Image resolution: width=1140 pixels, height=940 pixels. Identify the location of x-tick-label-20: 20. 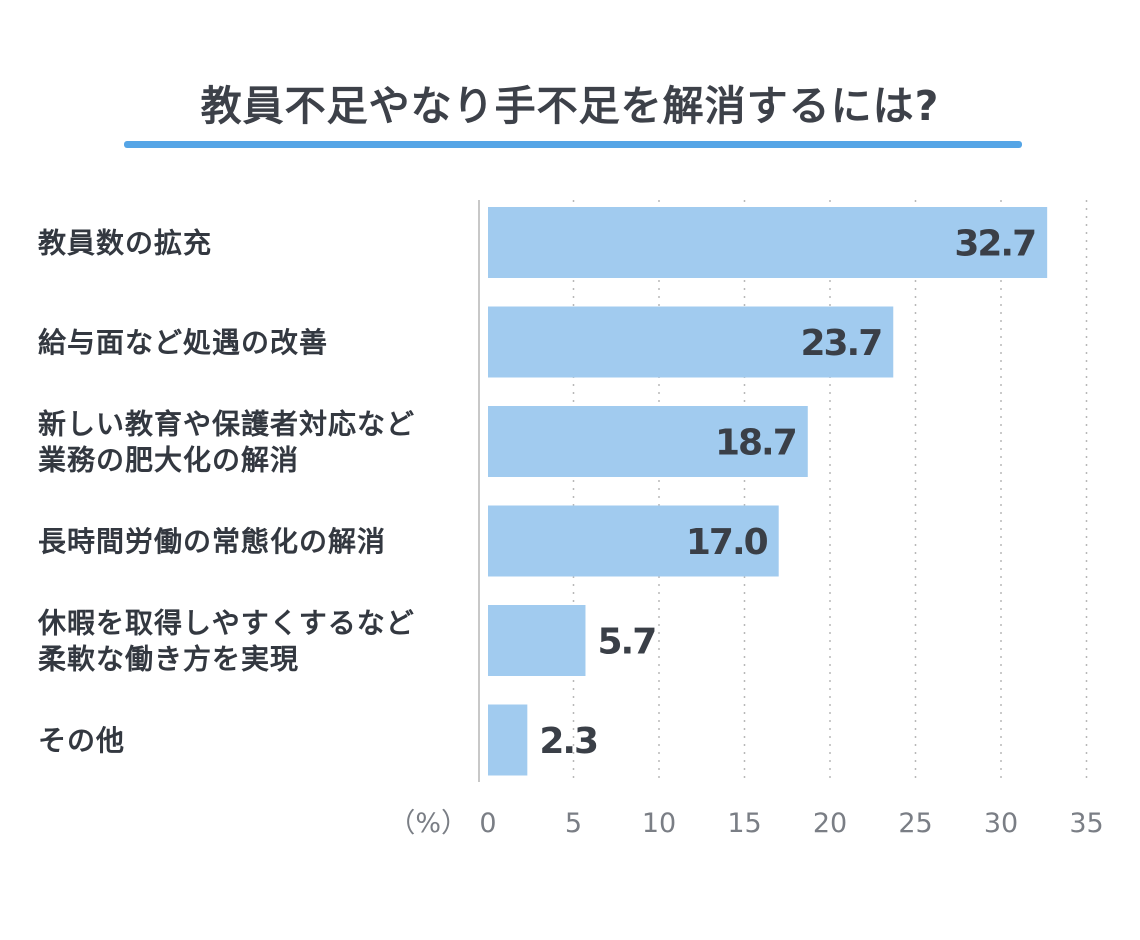
(830, 823).